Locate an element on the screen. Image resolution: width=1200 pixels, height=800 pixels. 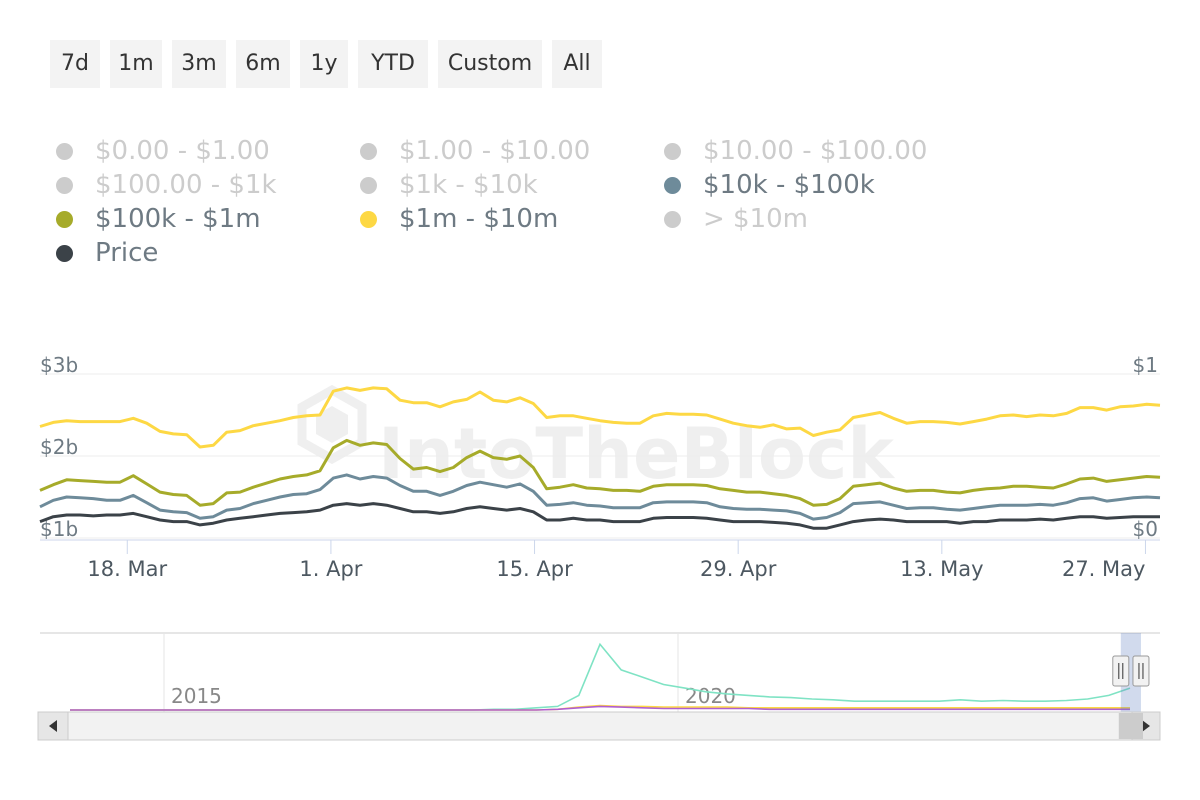
legend-label: $100.00 - $1k is located at coordinates (186, 185).